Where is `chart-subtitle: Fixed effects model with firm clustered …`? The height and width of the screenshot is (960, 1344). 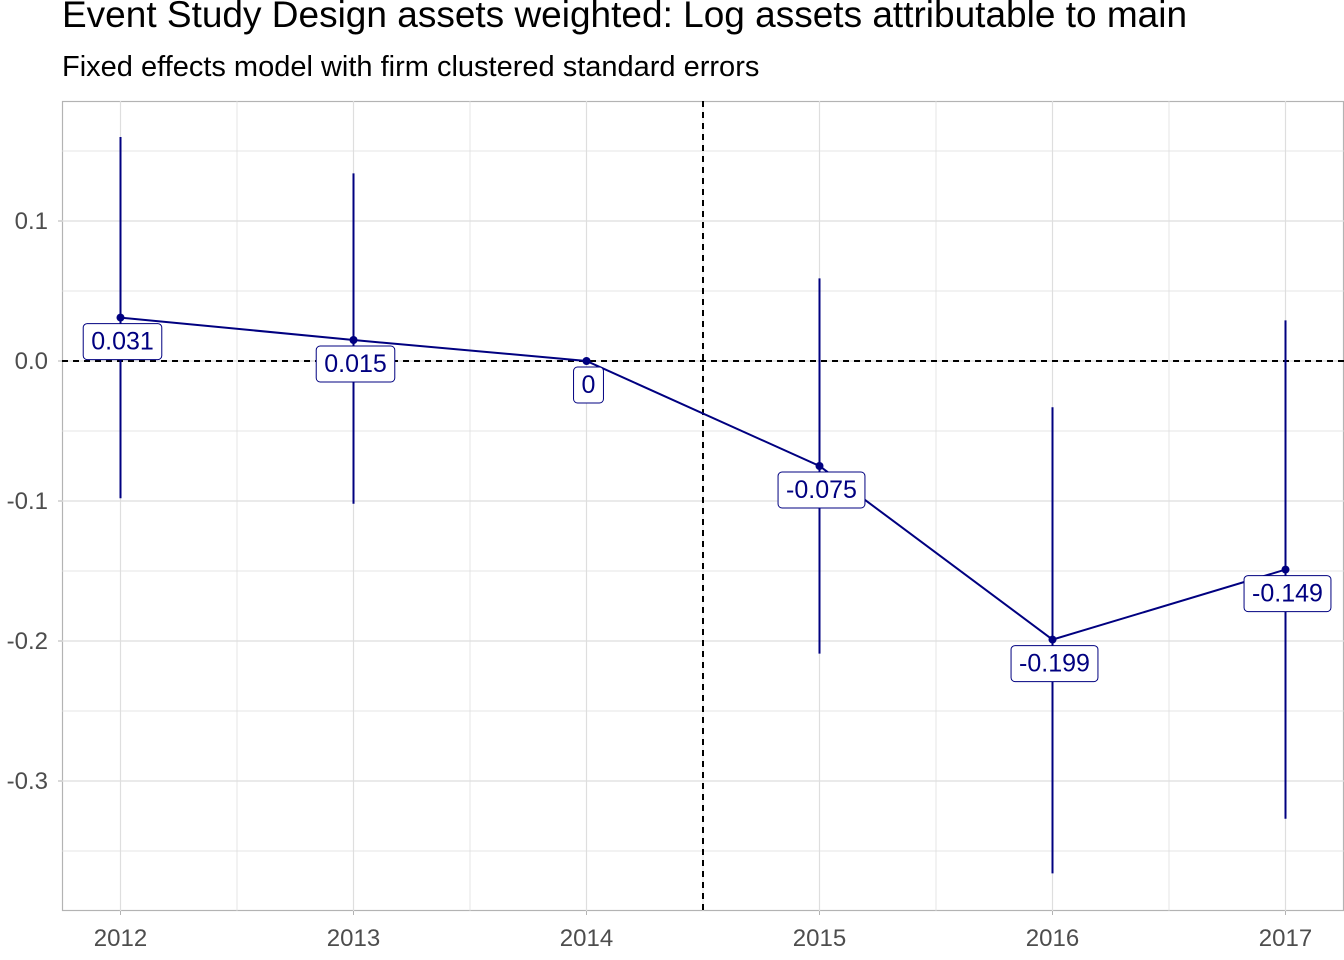
chart-subtitle: Fixed effects model with firm clustered … is located at coordinates (411, 67).